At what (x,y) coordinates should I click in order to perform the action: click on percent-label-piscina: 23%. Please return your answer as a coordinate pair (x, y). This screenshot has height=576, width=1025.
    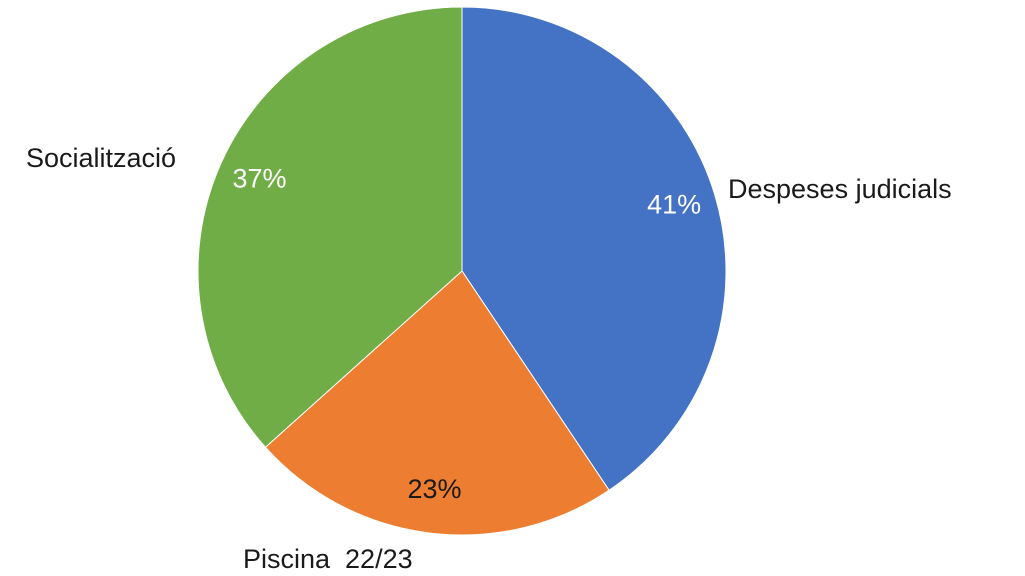
    Looking at the image, I should click on (434, 489).